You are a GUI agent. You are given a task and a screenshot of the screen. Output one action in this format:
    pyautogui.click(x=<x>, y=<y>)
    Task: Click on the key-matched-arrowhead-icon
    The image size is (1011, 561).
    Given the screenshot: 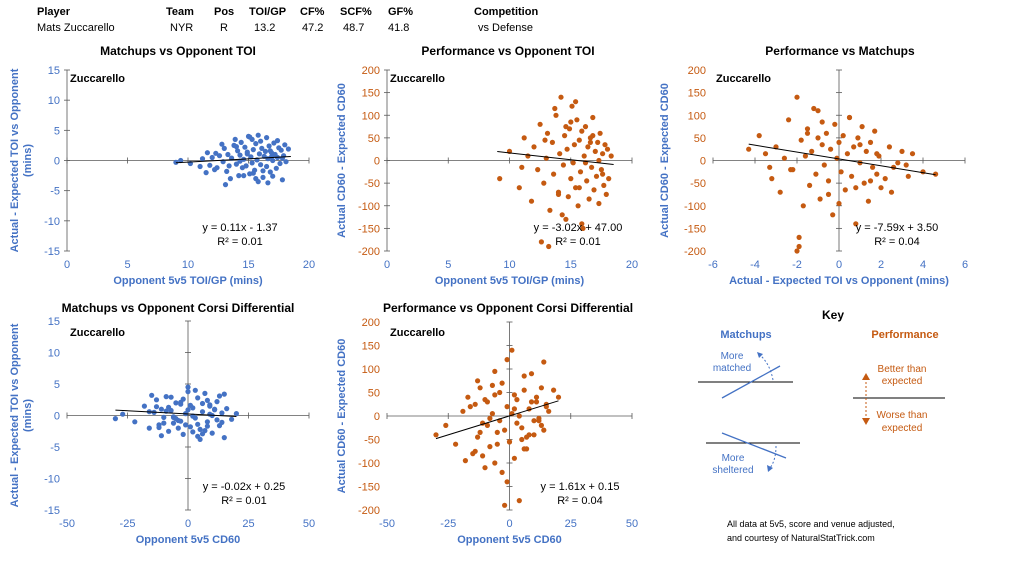 What is the action you would take?
    pyautogui.click(x=760, y=355)
    